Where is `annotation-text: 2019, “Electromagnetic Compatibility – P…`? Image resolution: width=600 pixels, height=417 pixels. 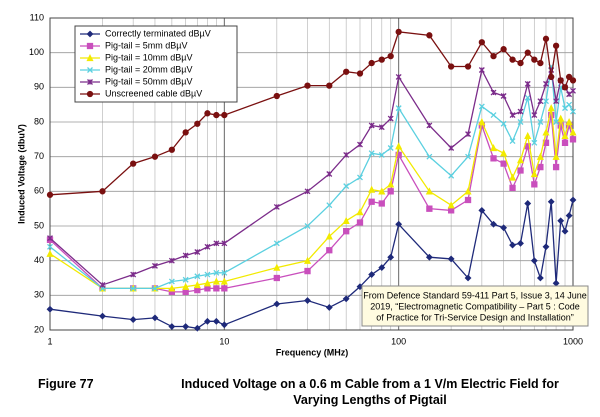
annotation-text: 2019, “Electromagnetic Compatibility – P… is located at coordinates (475, 306).